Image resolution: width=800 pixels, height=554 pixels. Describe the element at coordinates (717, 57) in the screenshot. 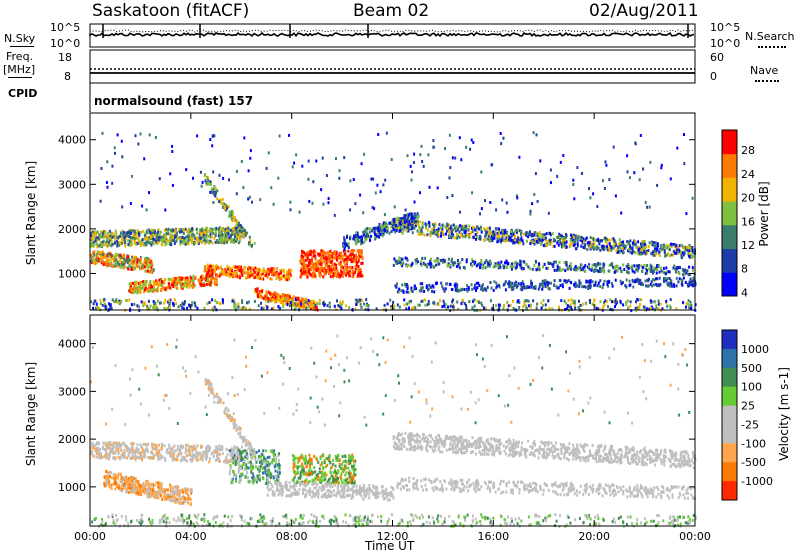

I see `nave-tick-high: 60` at that location.